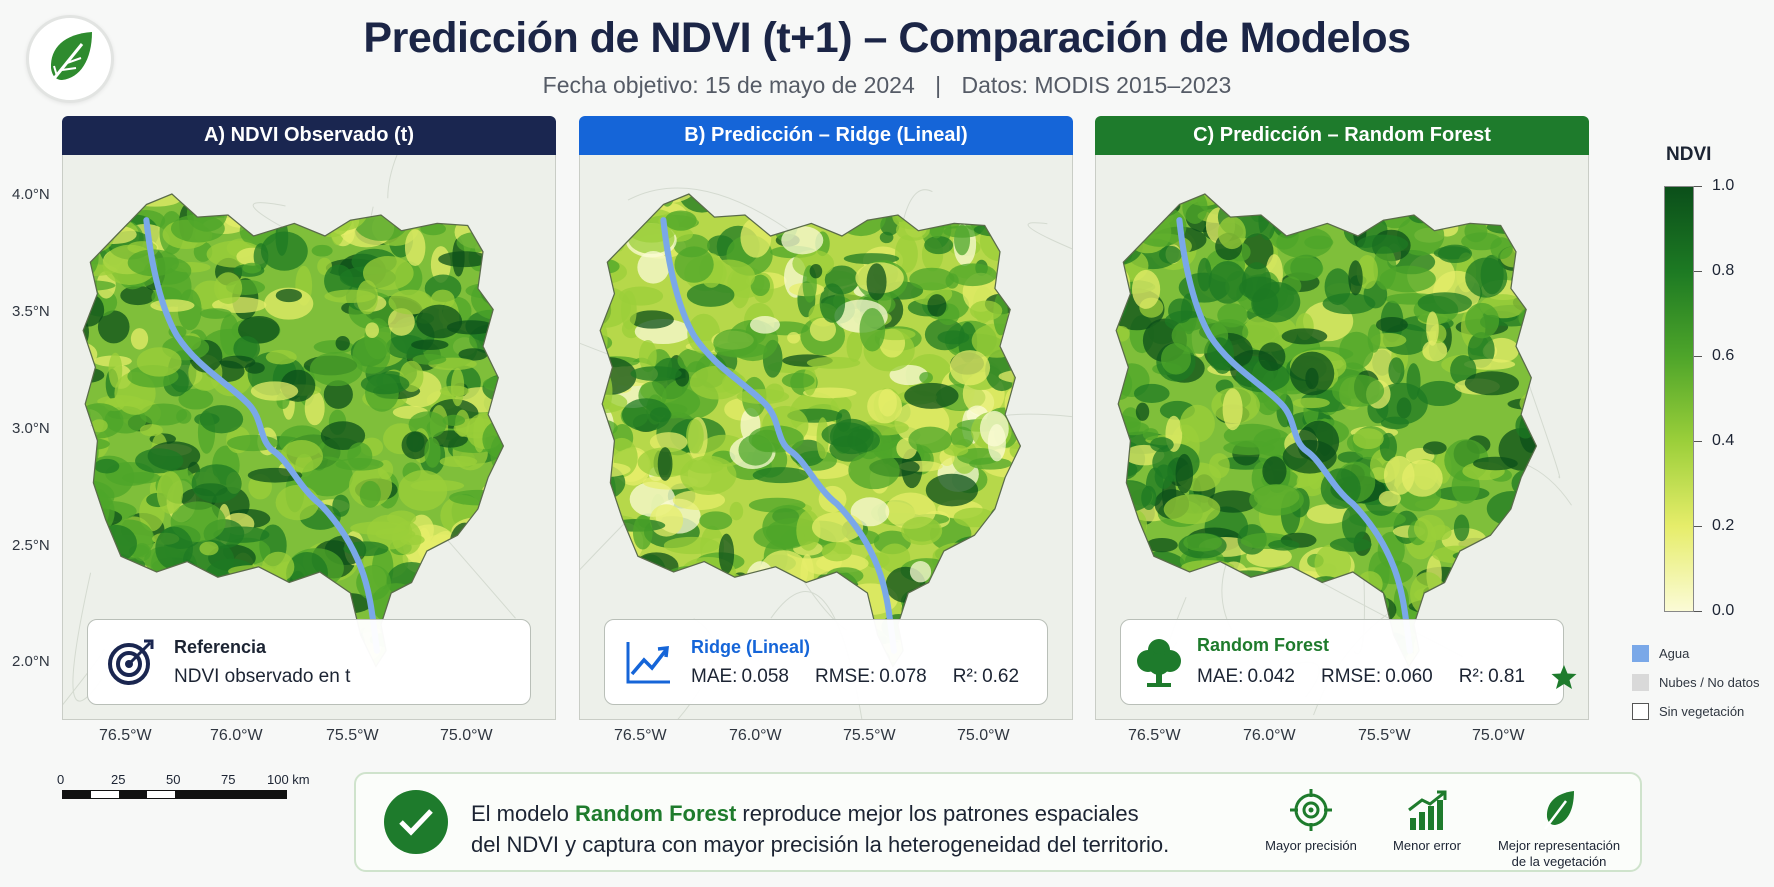 This screenshot has width=1774, height=887. I want to click on check-icon, so click(416, 822).